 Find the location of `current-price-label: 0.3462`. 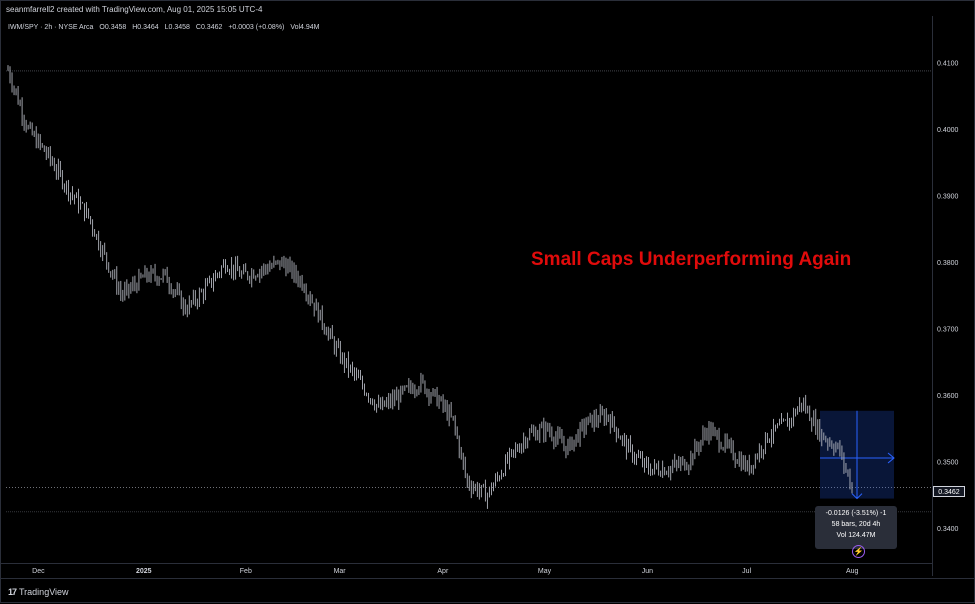

current-price-label: 0.3462 is located at coordinates (949, 491).